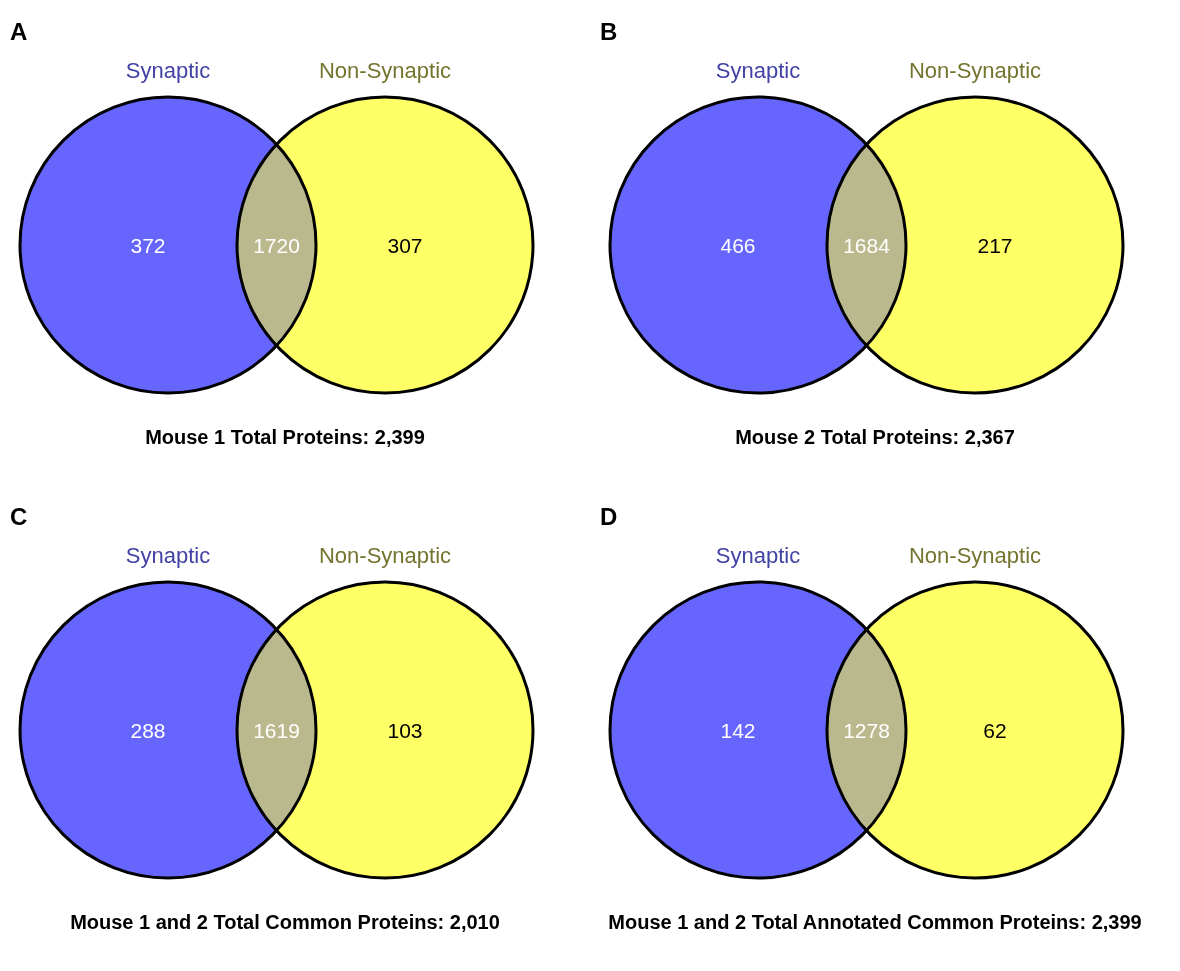 This screenshot has height=971, width=1180. Describe the element at coordinates (276, 730) in the screenshot. I see `data-label: 1619` at that location.